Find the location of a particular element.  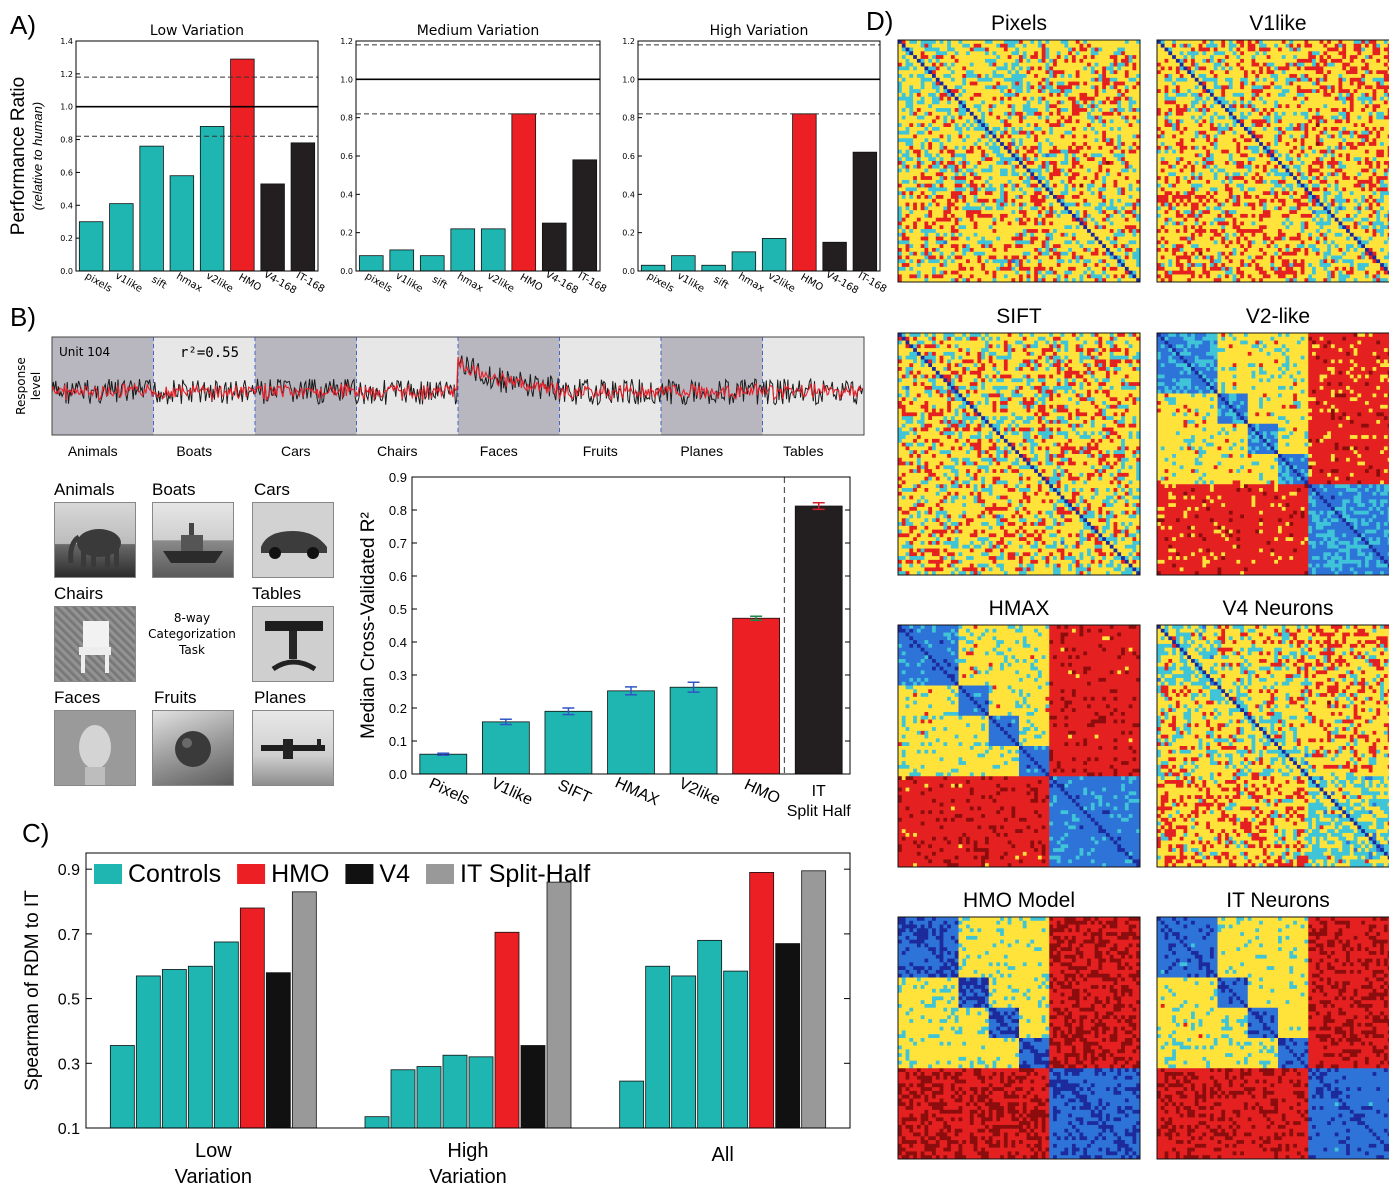

panel-label-a: A) is located at coordinates (23, 25).